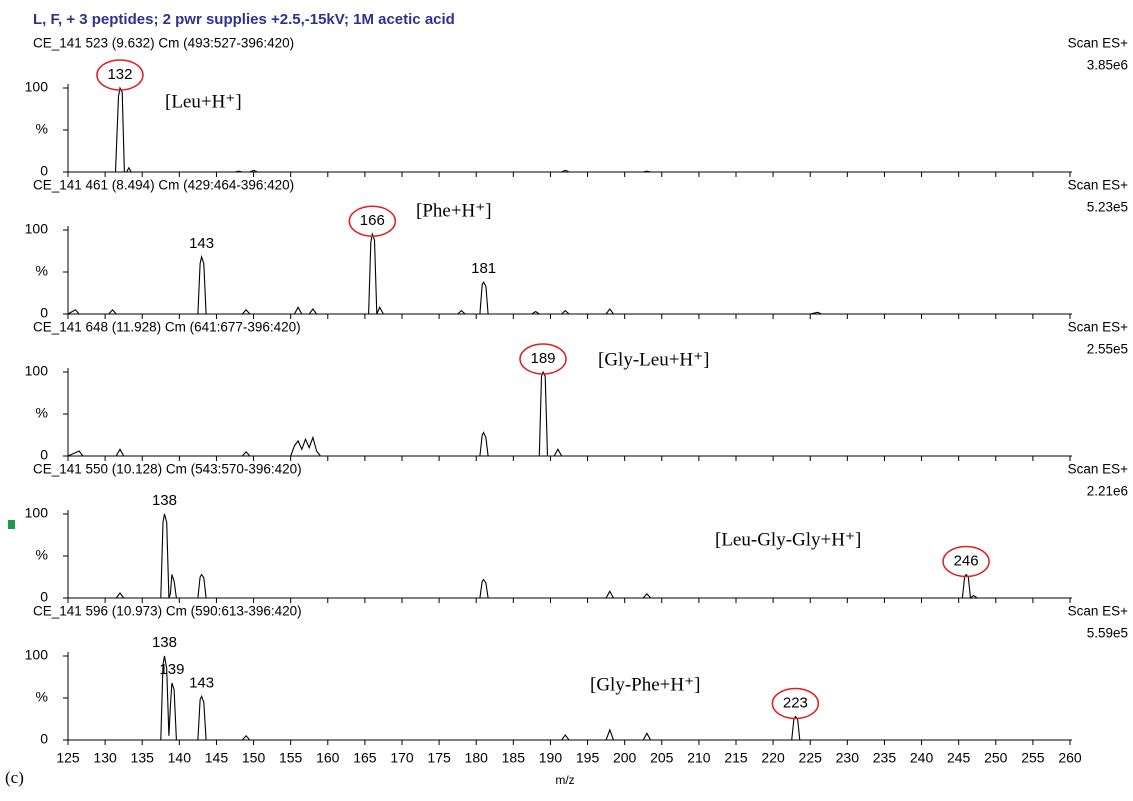 Image resolution: width=1133 pixels, height=801 pixels. I want to click on annotation: [Gly-Phe+H⁺], so click(645, 684).